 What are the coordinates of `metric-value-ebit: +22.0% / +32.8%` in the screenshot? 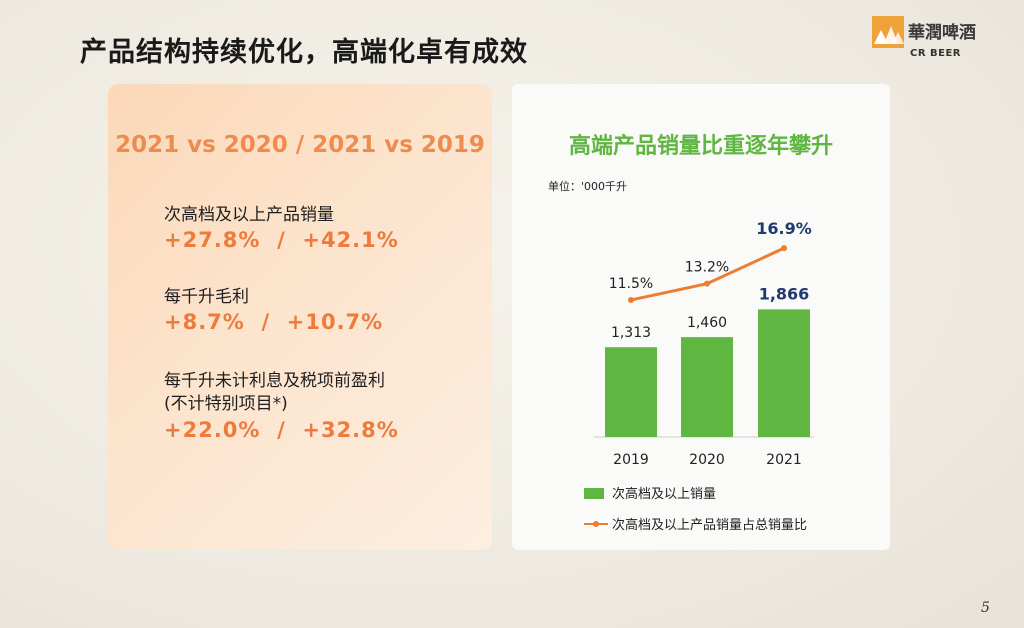 It's located at (281, 430).